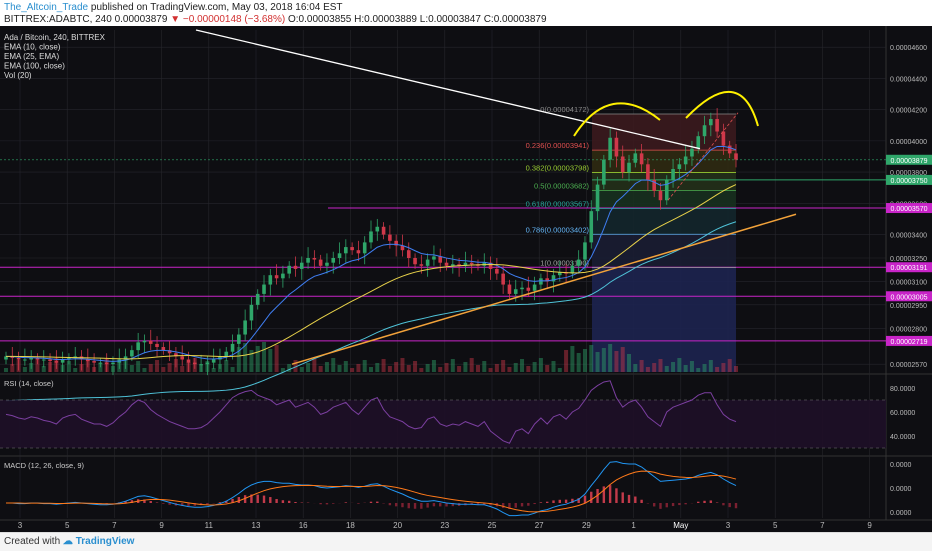  What do you see at coordinates (20, 525) in the screenshot?
I see `time-tick: 3` at bounding box center [20, 525].